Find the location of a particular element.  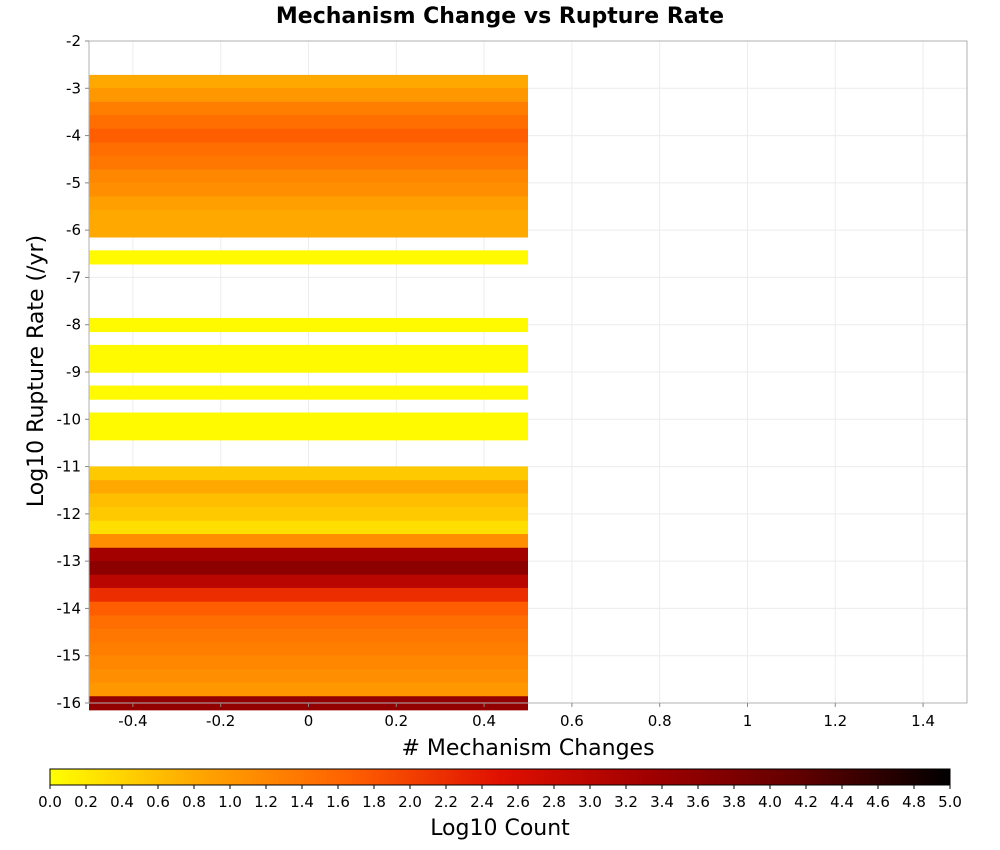

x-tick-label: 0.8 is located at coordinates (660, 721).